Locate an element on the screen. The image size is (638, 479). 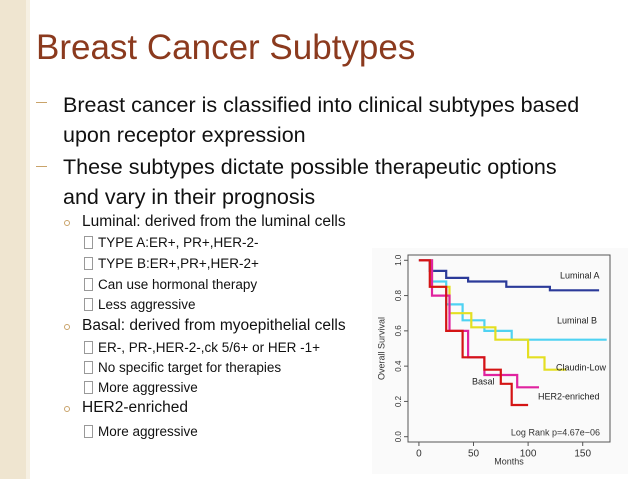
x-tick-label: 50 is located at coordinates (474, 454).